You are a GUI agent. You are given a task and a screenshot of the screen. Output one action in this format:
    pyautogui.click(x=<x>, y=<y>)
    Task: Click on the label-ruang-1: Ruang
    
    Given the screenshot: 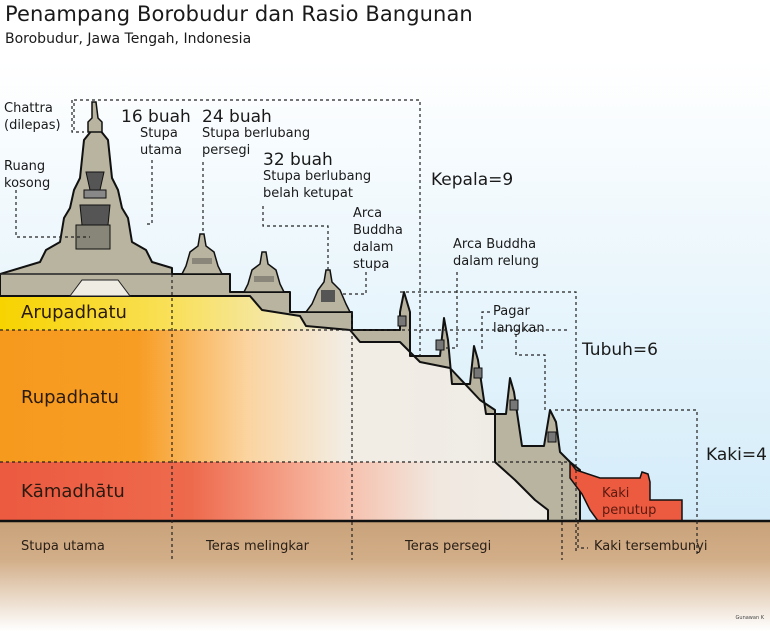 What is the action you would take?
    pyautogui.click(x=25, y=166)
    